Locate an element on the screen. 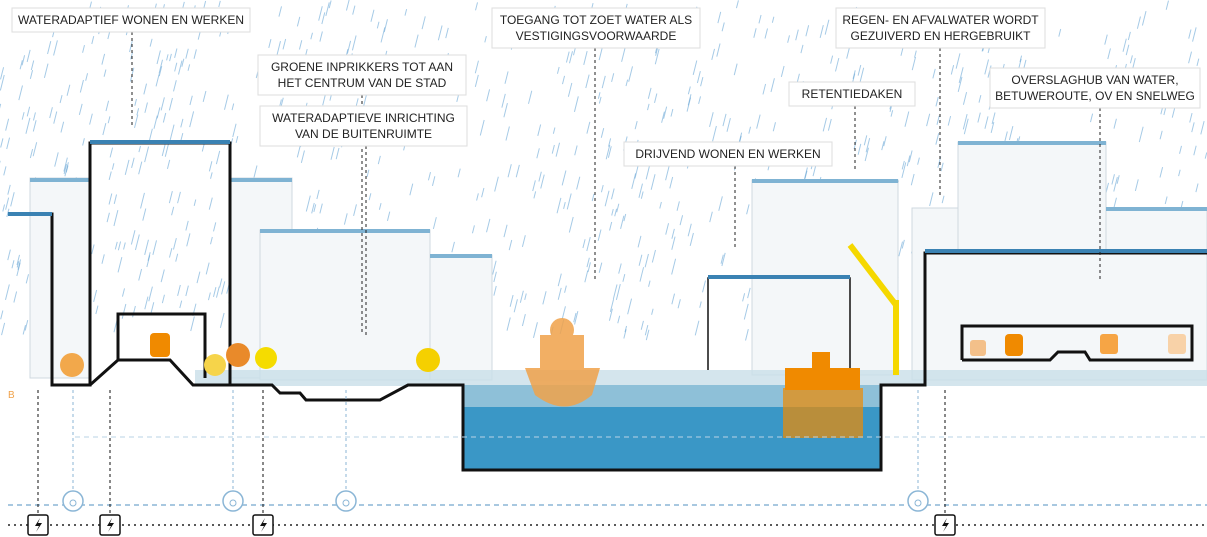 Image resolution: width=1207 pixels, height=537 pixels. label-box is located at coordinates (363, 126).